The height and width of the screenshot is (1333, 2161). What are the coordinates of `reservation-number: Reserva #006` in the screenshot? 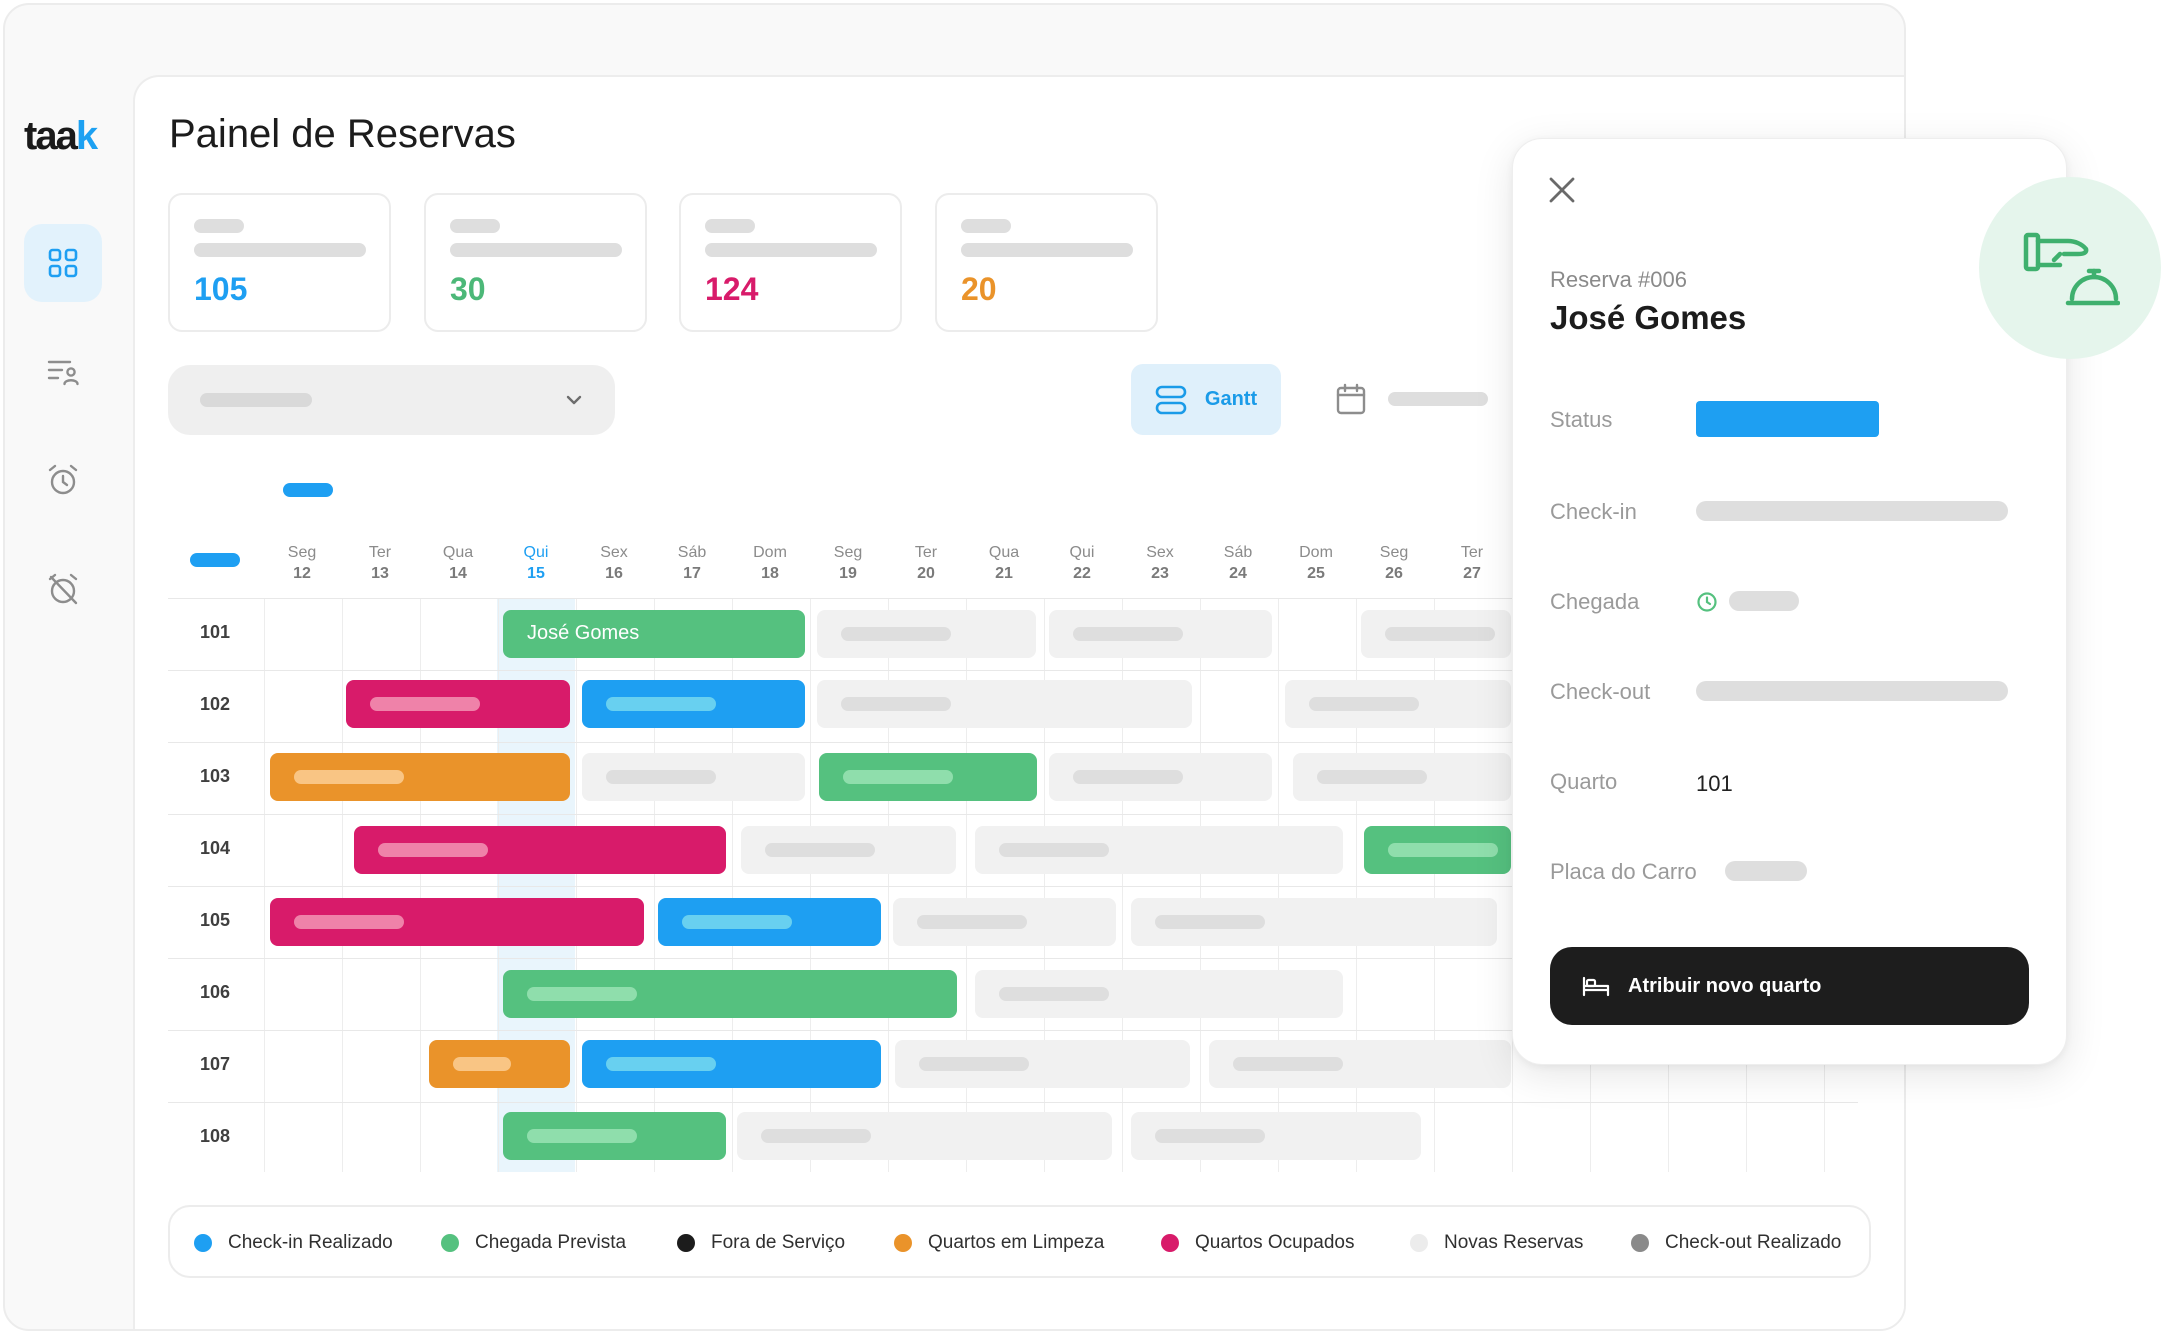 It's located at (1618, 279).